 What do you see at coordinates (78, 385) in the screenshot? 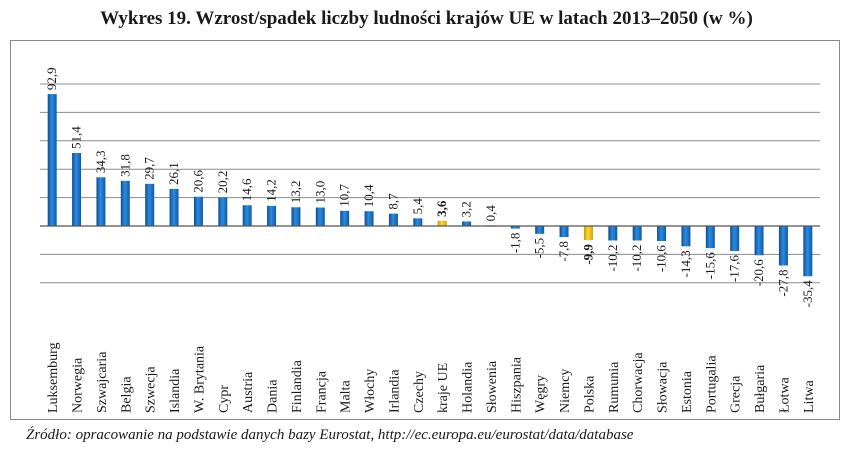
I see `category-label: Norwegia` at bounding box center [78, 385].